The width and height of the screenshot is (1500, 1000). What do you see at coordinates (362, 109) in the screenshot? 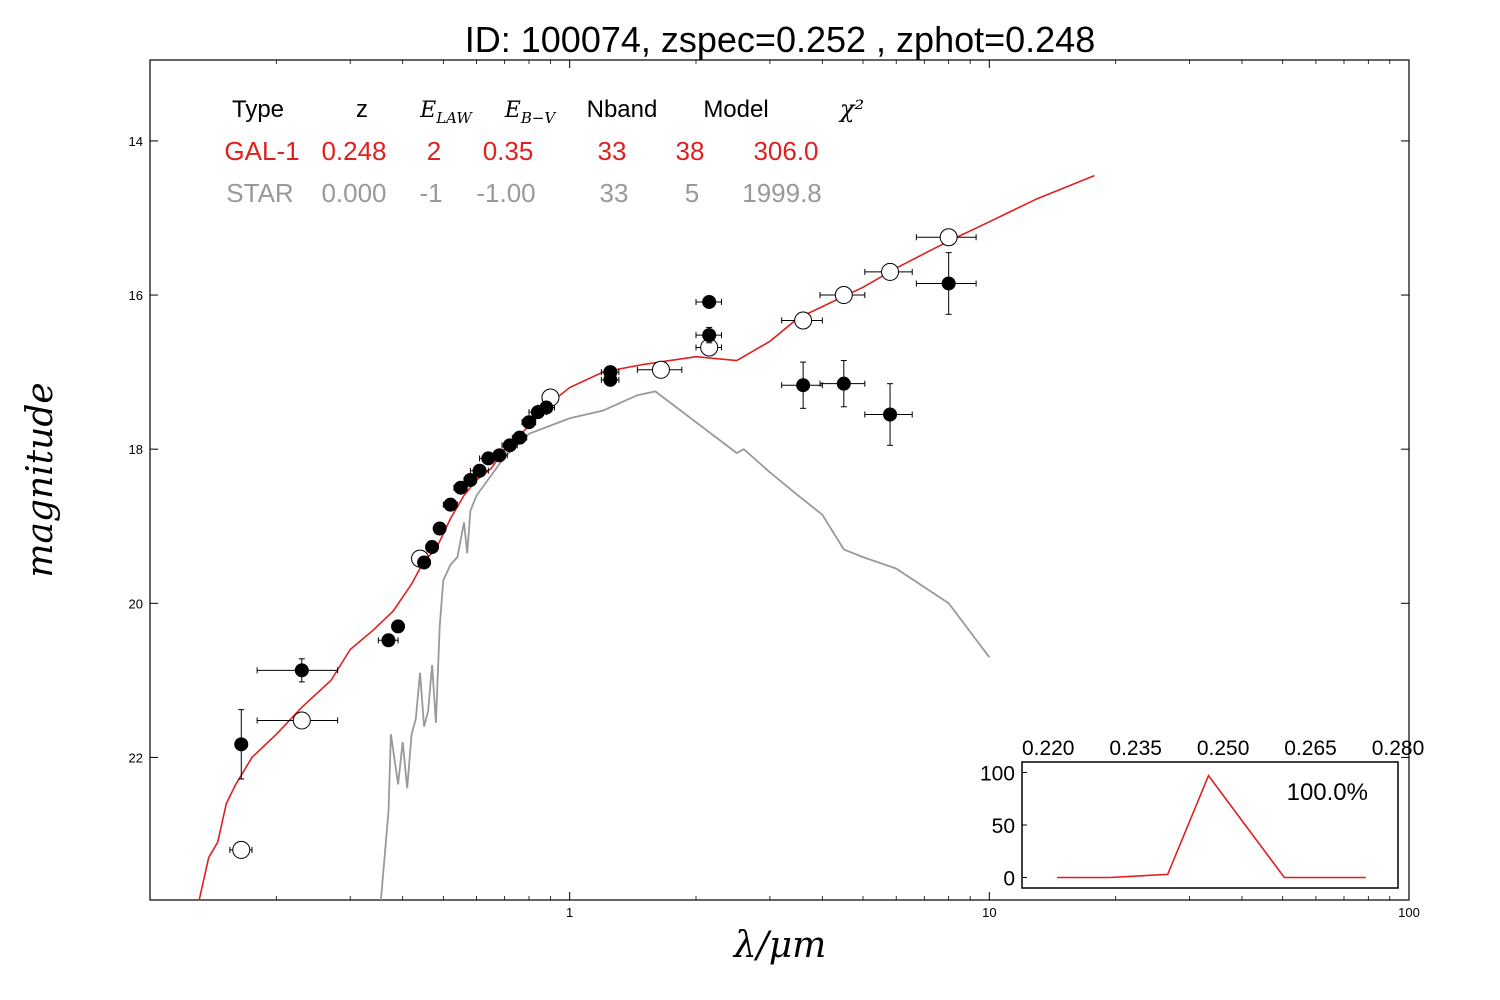
I see `table-header-z: z` at bounding box center [362, 109].